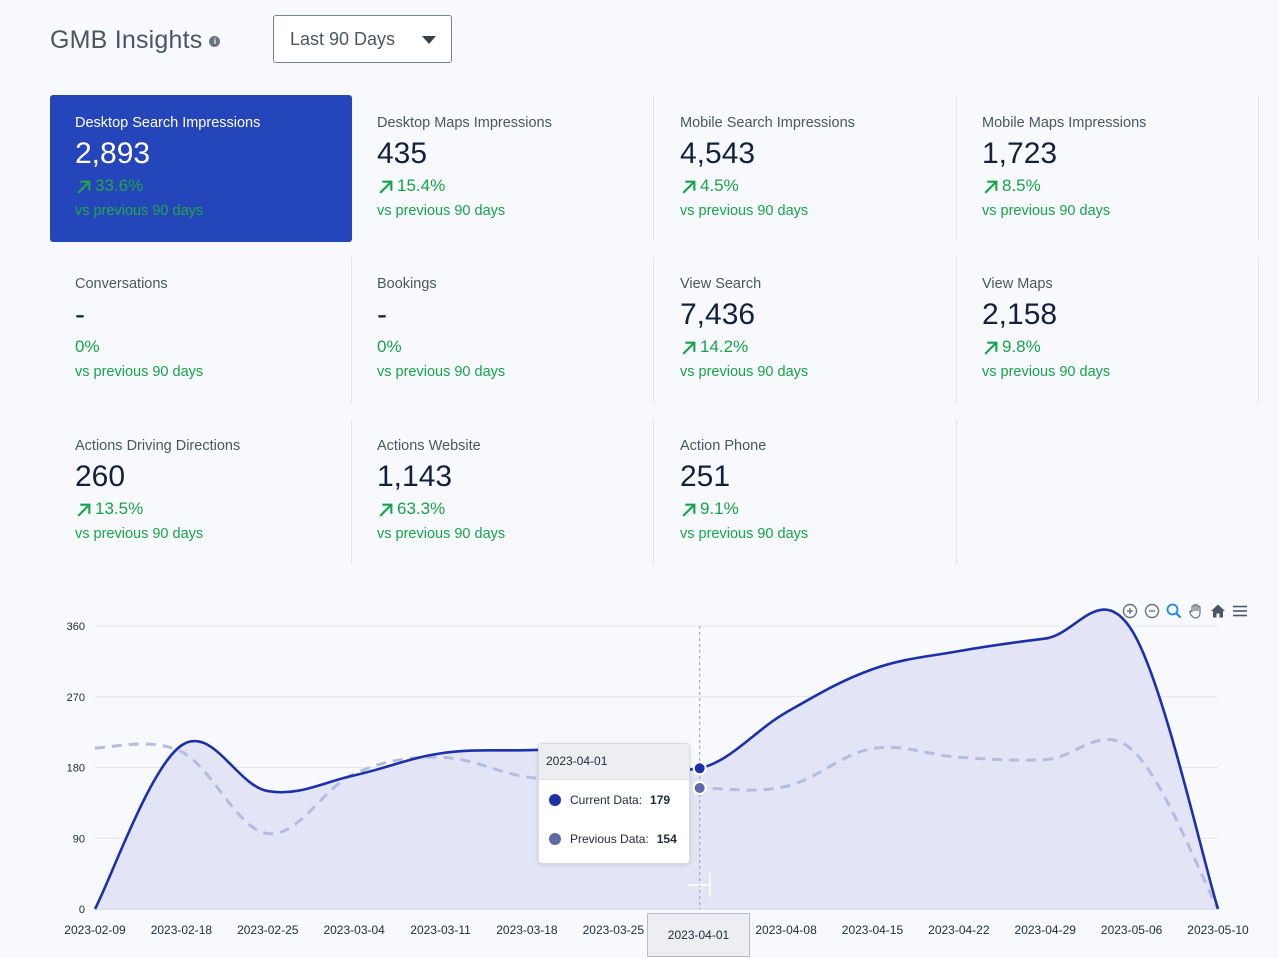 The height and width of the screenshot is (958, 1279). What do you see at coordinates (698, 935) in the screenshot?
I see `crosshair-x-label: 2023-04-01` at bounding box center [698, 935].